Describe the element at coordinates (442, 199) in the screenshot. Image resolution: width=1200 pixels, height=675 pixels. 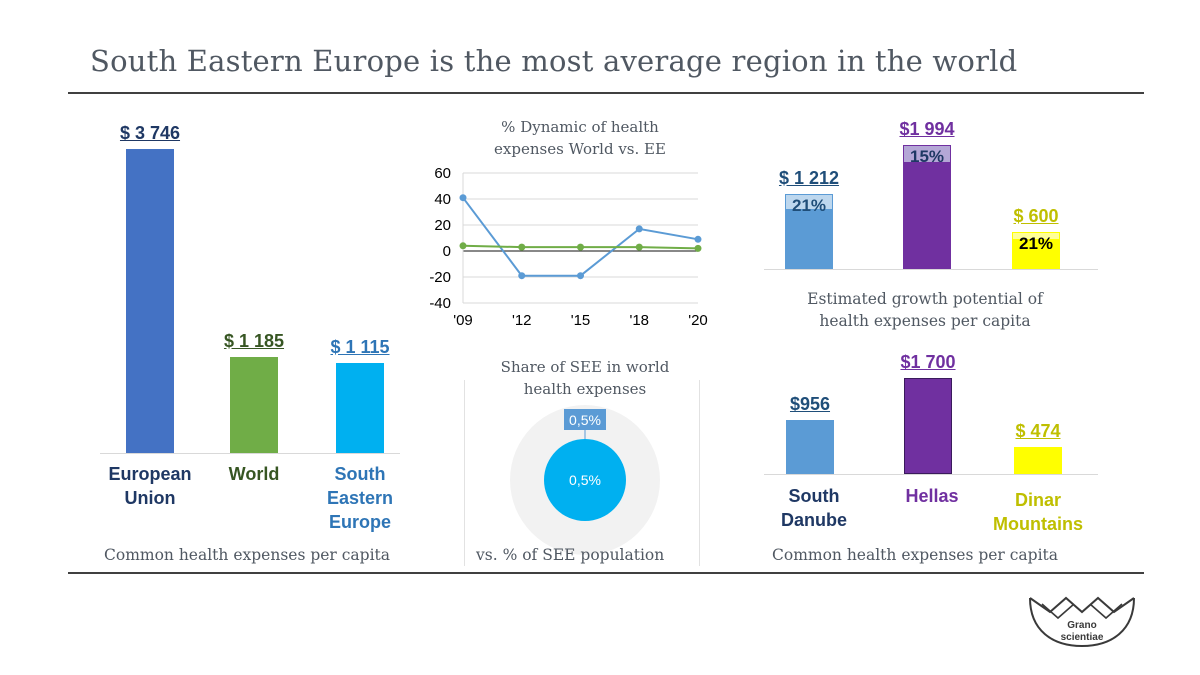
I see `y-tick-label: 40` at that location.